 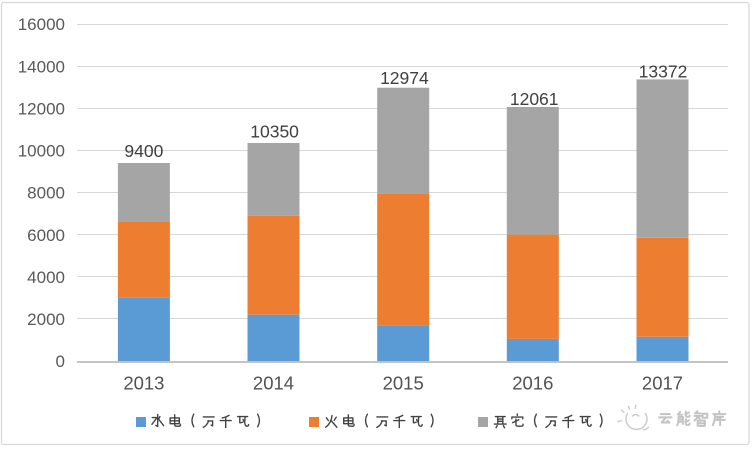 I want to click on svg-text: 12974, so click(x=404, y=78).